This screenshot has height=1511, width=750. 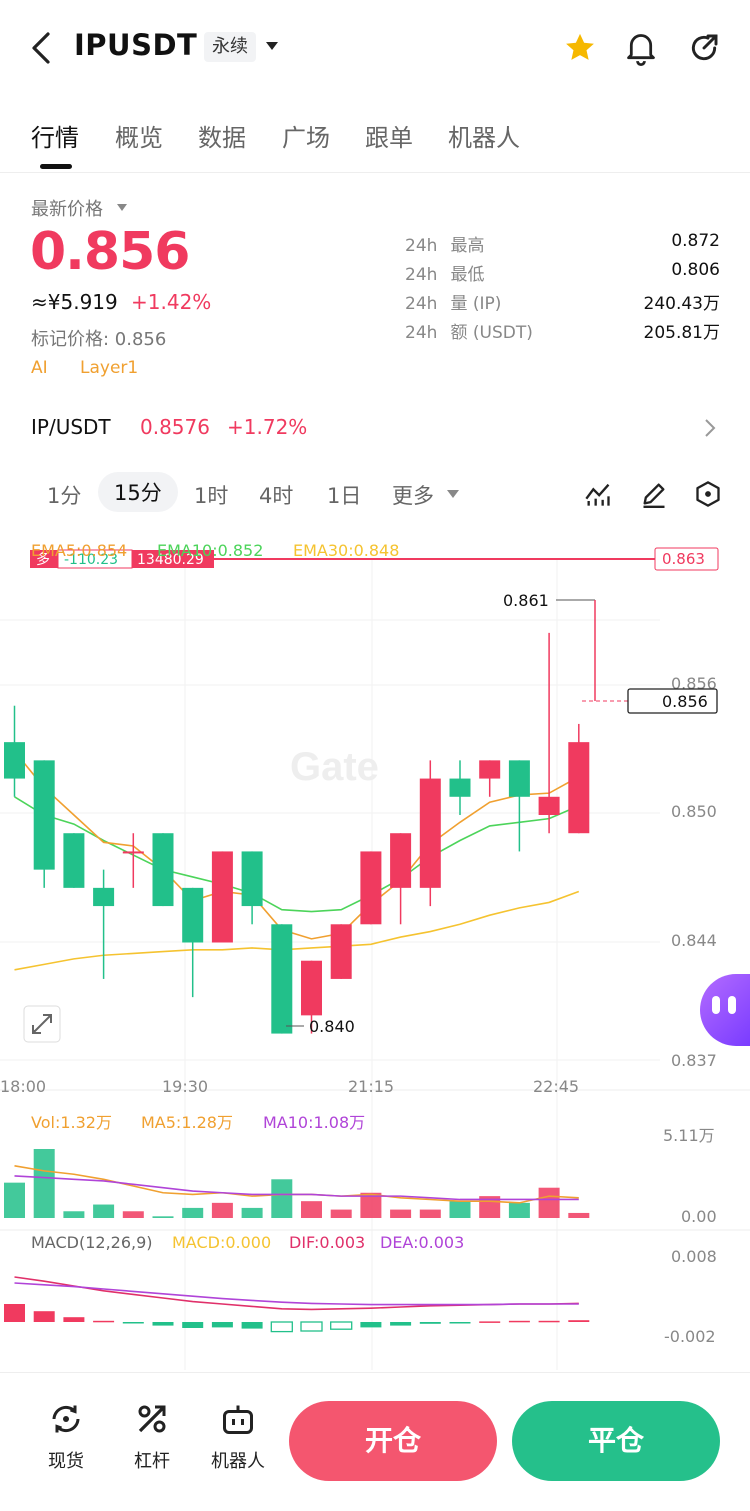 What do you see at coordinates (694, 811) in the screenshot?
I see `price-axis-label: 0.850` at bounding box center [694, 811].